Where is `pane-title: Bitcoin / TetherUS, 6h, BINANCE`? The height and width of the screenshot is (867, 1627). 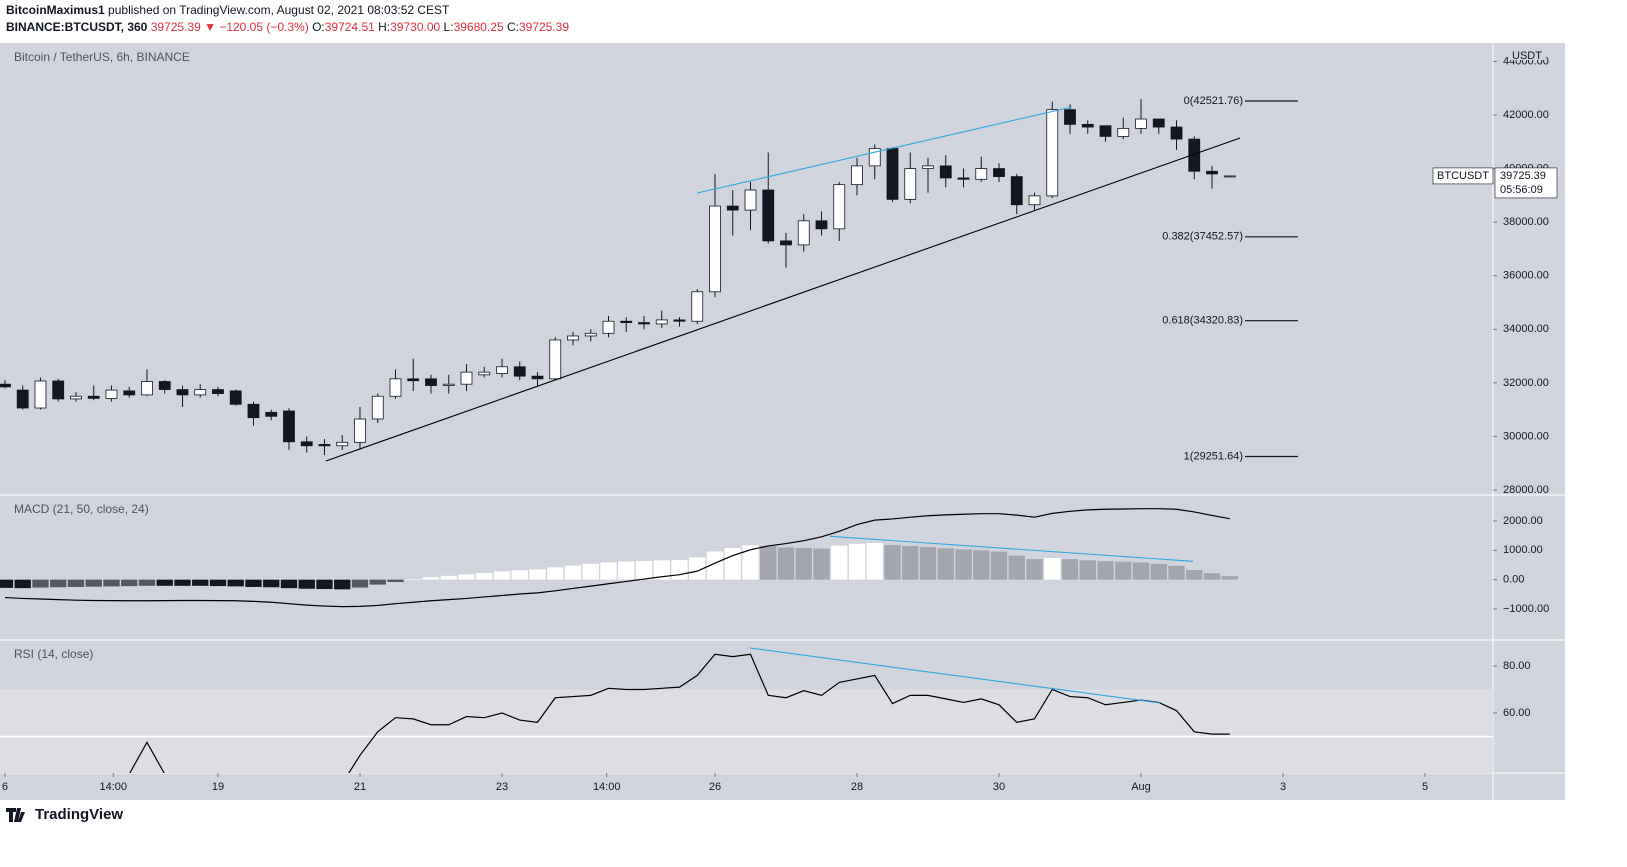
pane-title: Bitcoin / TetherUS, 6h, BINANCE is located at coordinates (102, 57).